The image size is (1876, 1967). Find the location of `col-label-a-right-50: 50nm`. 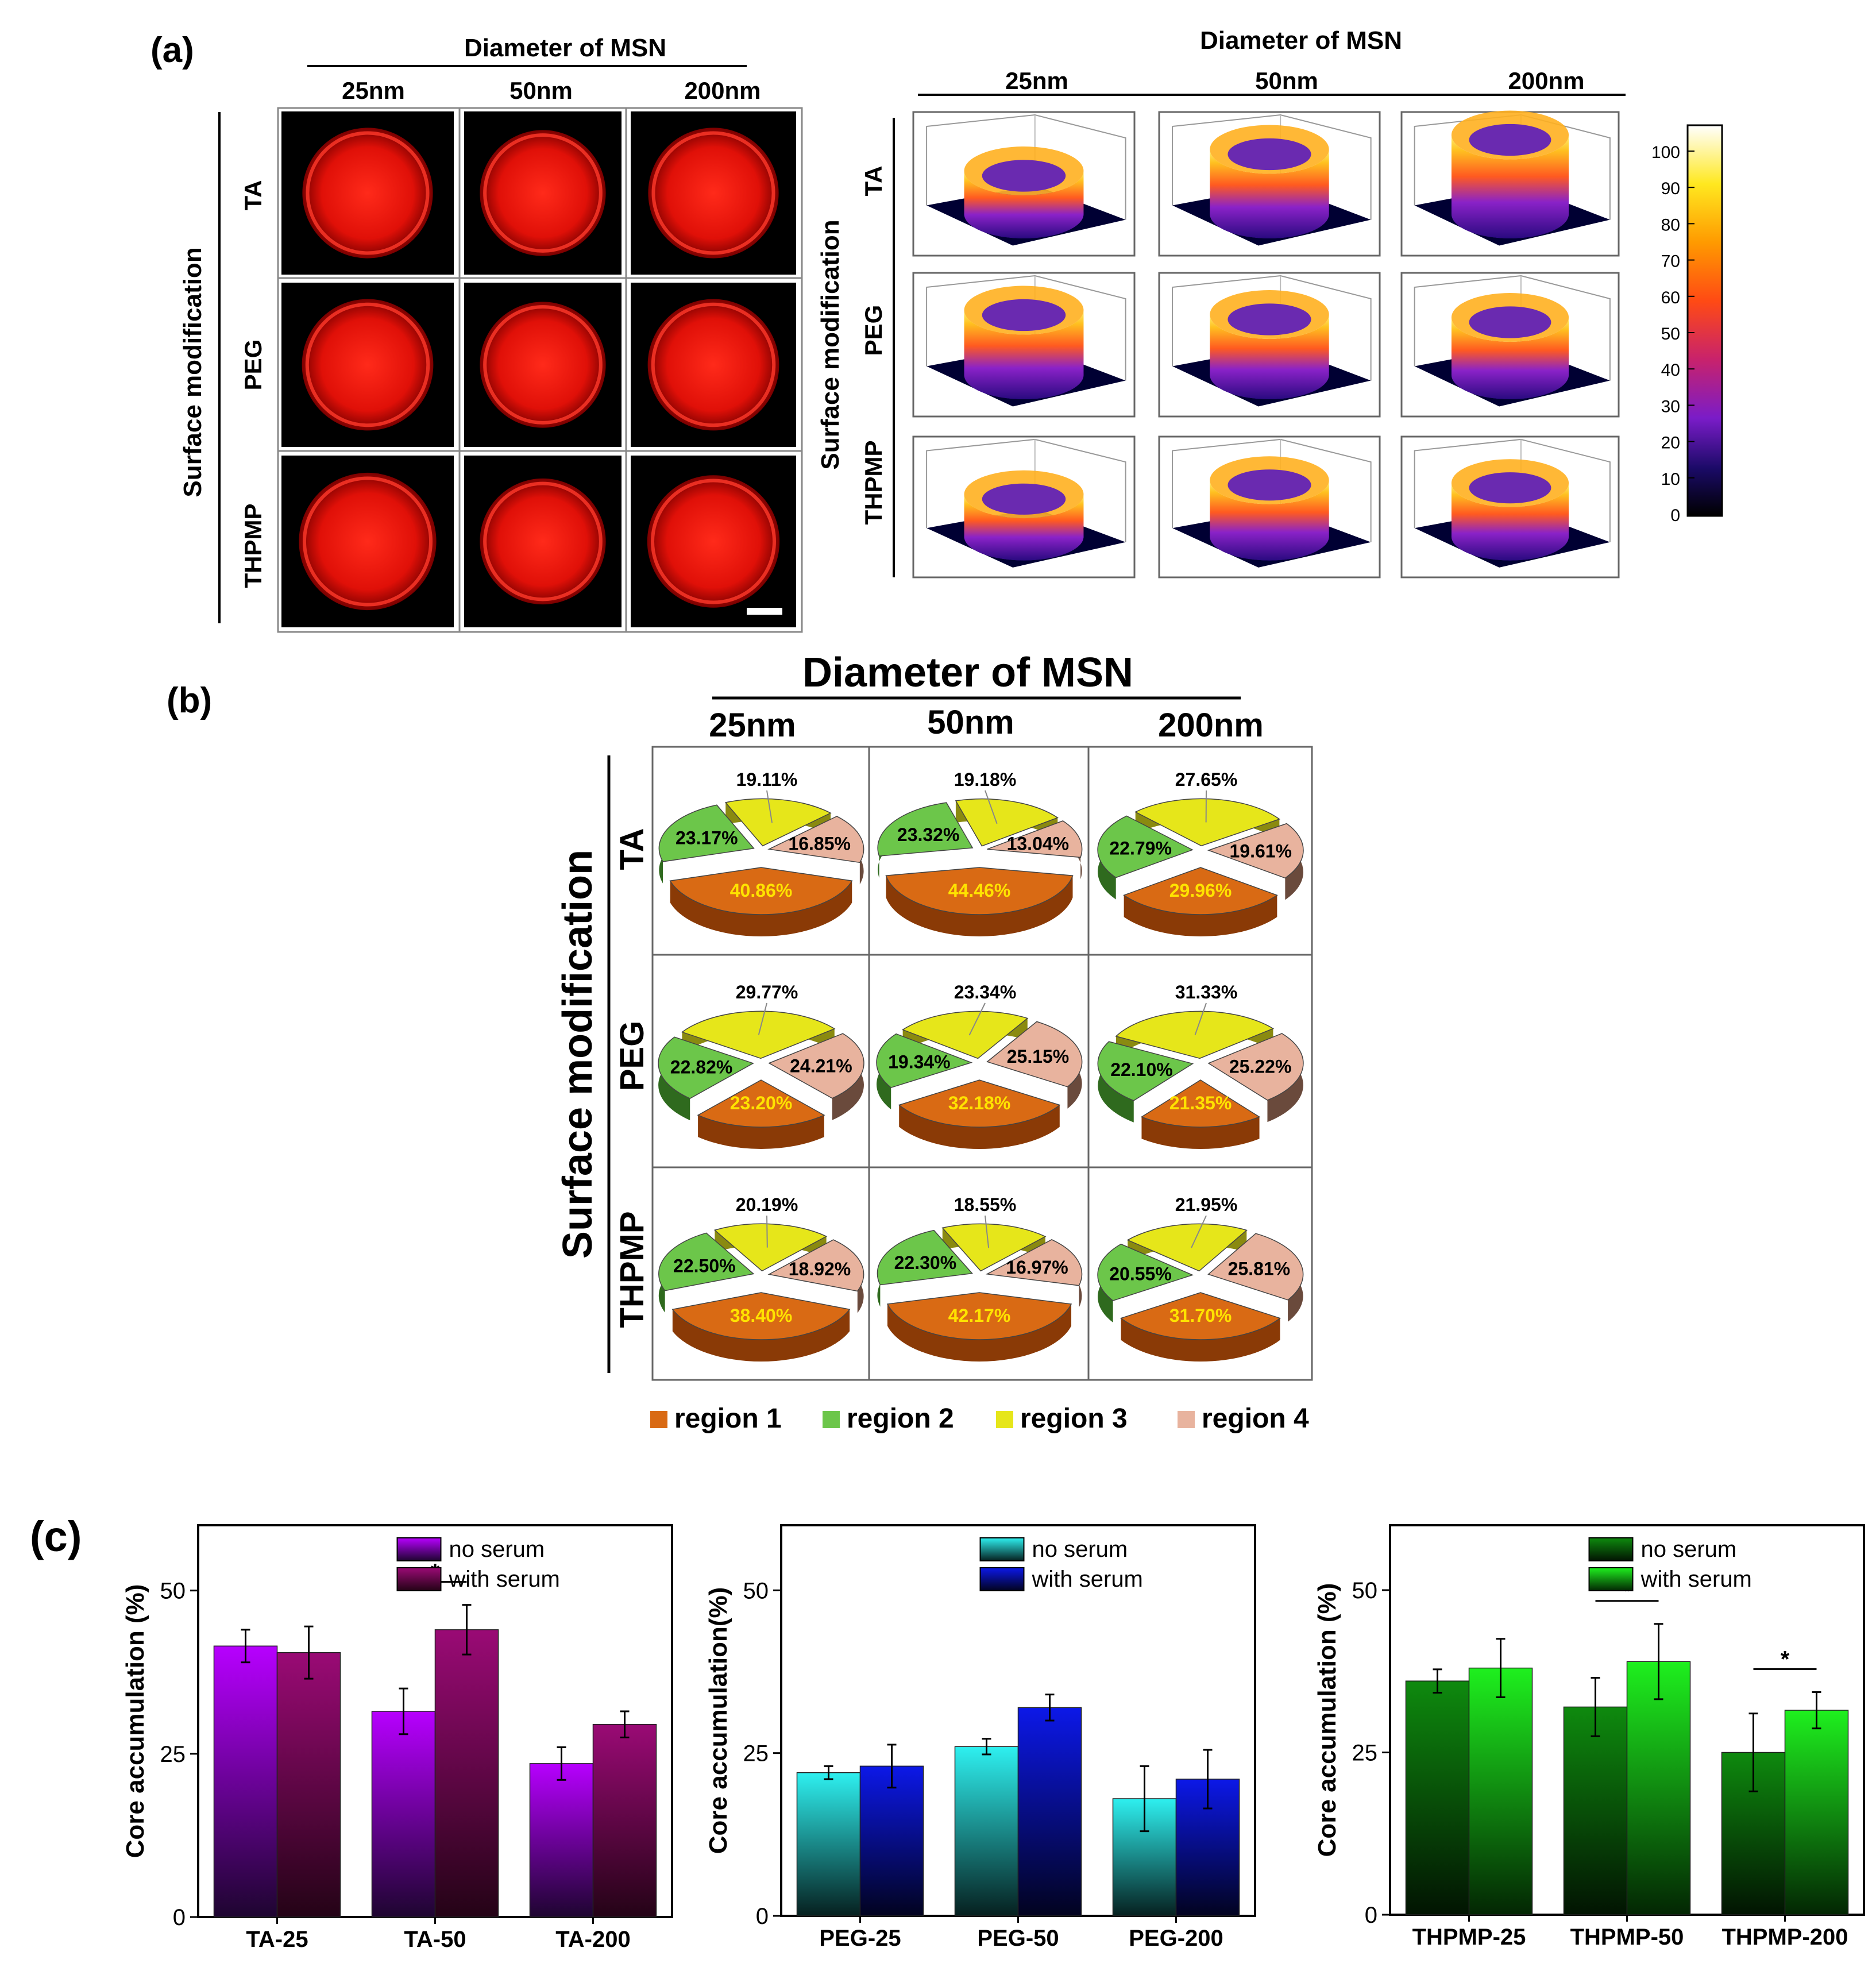

col-label-a-right-50: 50nm is located at coordinates (1286, 80).